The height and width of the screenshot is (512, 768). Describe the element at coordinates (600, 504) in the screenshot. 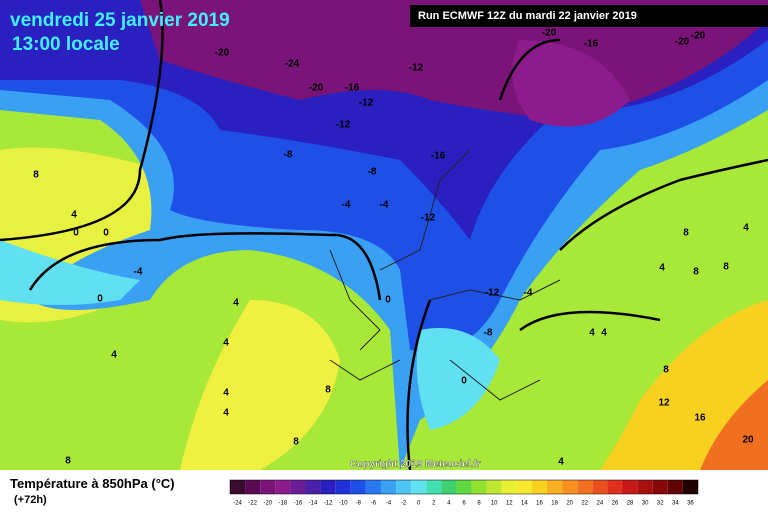

I see `colorbar-label: 24` at that location.